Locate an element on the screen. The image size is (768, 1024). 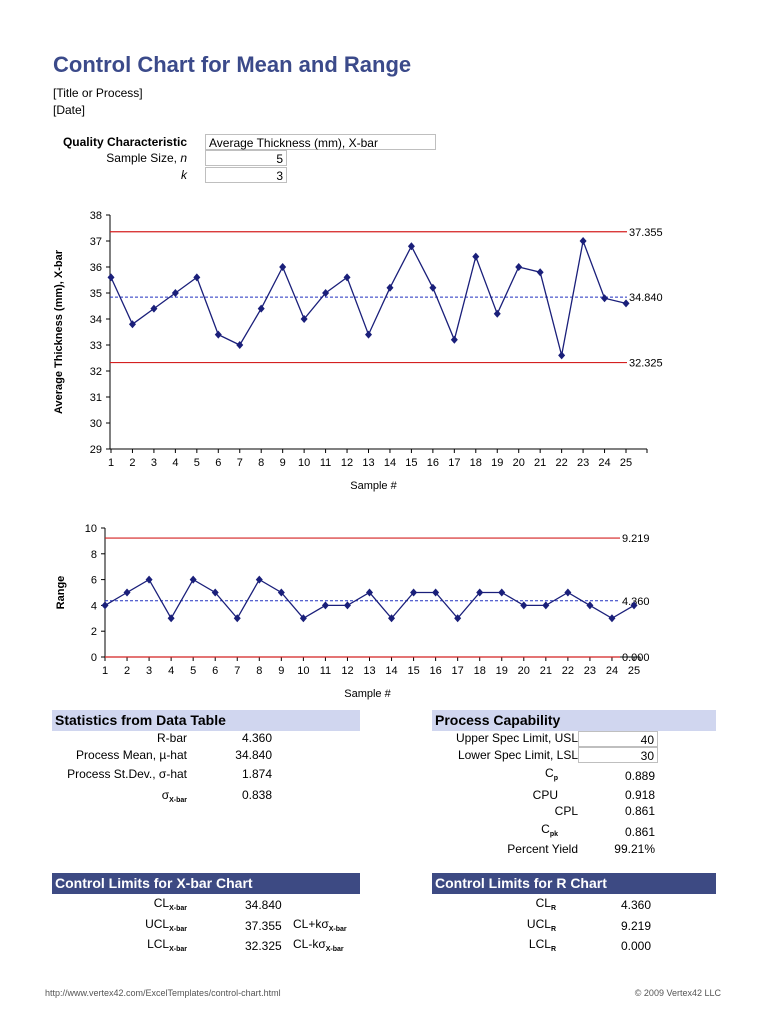
k-label: k is located at coordinates (184, 175).